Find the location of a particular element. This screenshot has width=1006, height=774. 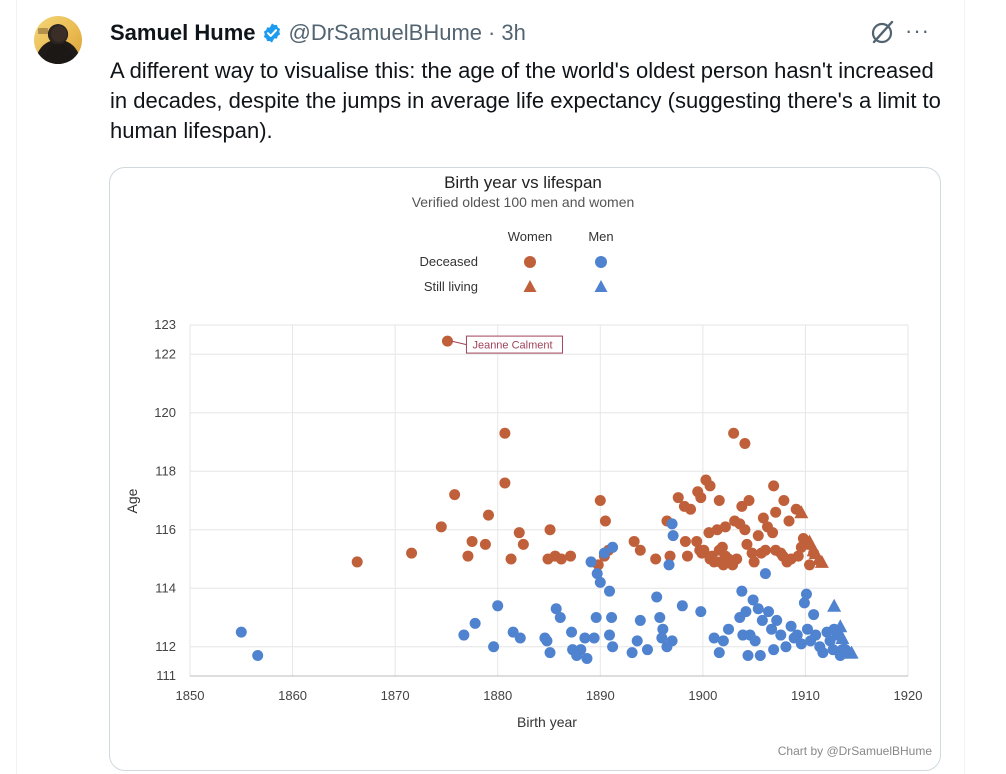

y-tick-label: 122 is located at coordinates (165, 353).